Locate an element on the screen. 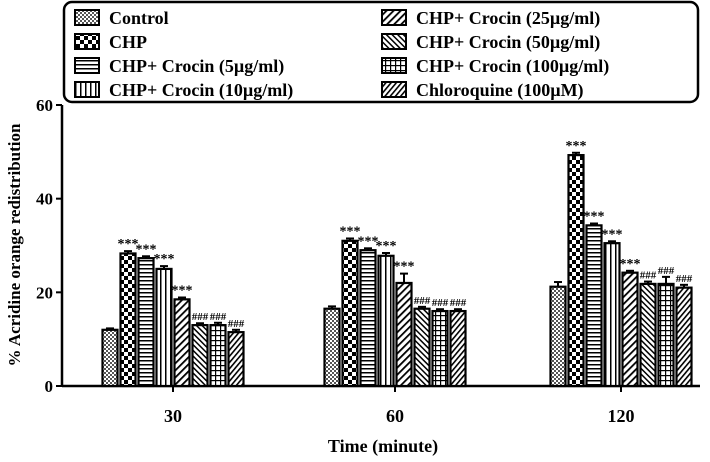 The width and height of the screenshot is (710, 462). legend-label: CHP is located at coordinates (128, 42).